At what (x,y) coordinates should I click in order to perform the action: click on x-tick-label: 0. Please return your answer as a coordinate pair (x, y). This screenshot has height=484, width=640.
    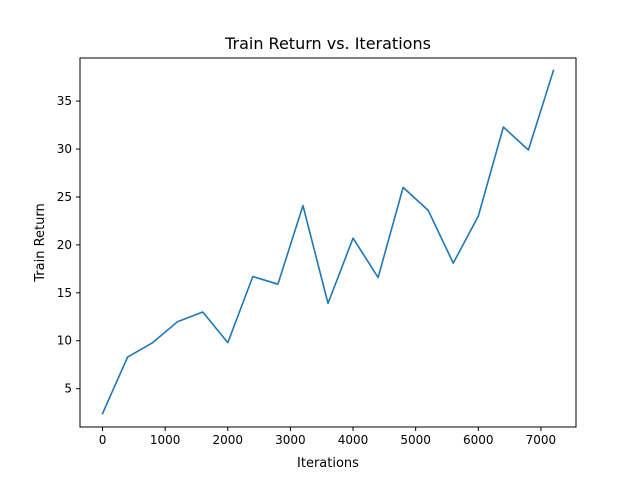
    Looking at the image, I should click on (103, 440).